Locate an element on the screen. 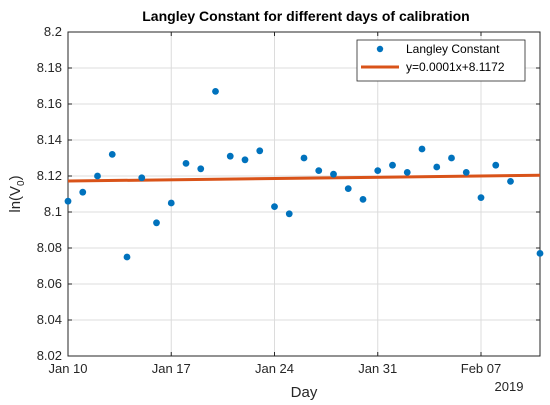  legend-marker-scatter is located at coordinates (380, 49).